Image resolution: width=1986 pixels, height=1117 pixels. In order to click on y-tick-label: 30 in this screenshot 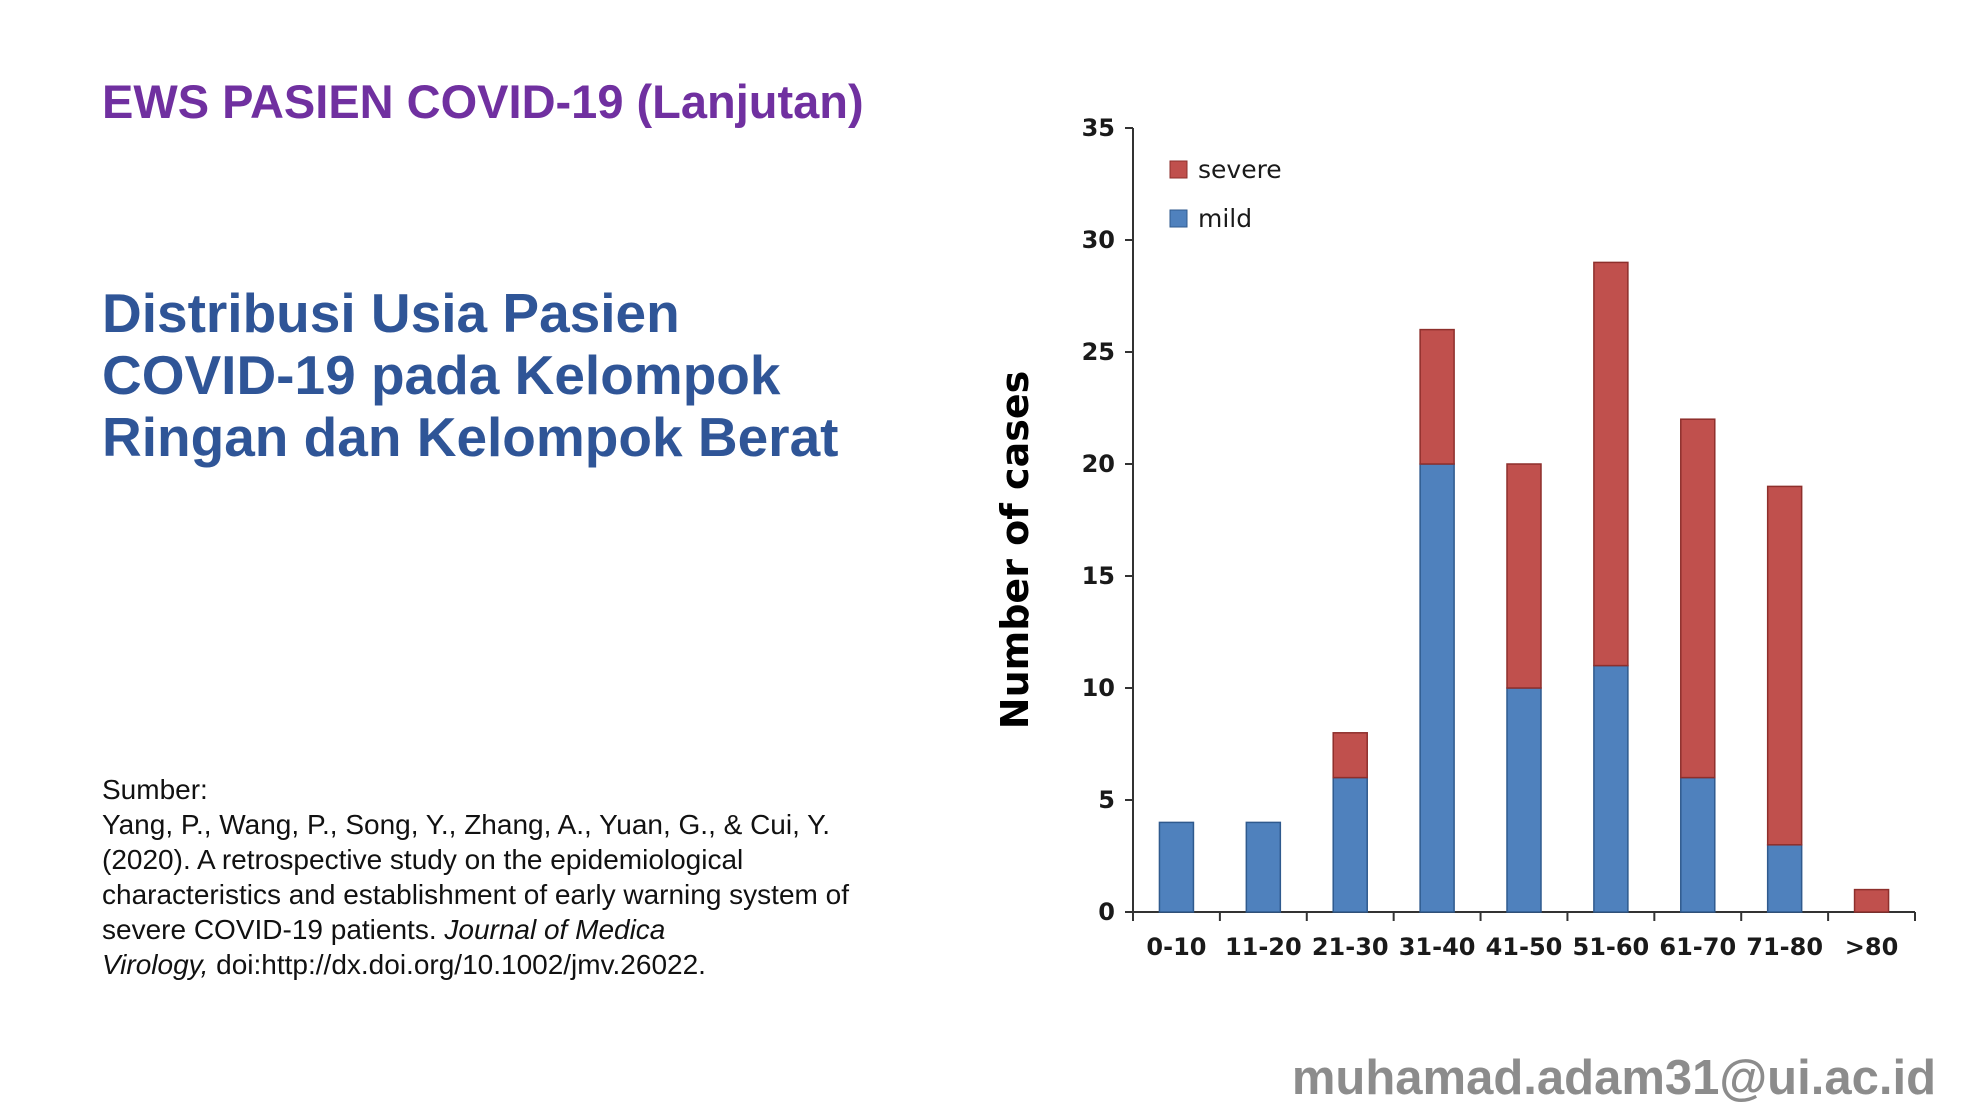, I will do `click(1098, 240)`.